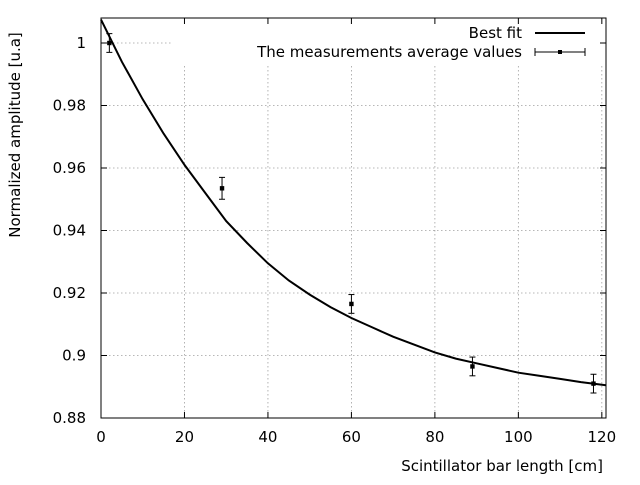  I want to click on x-tick-label: 80, so click(434, 437).